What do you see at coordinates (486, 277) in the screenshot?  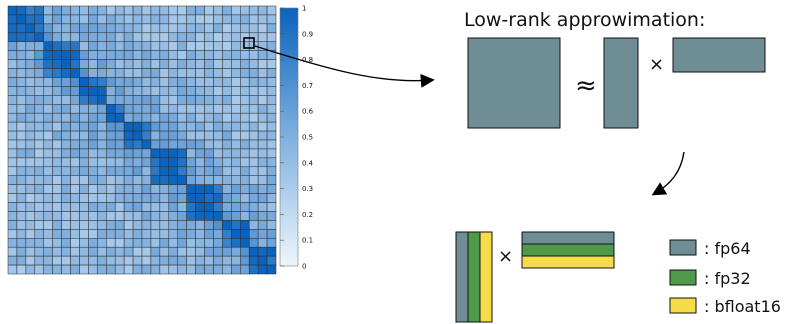 I see `left-column-bfloat16` at bounding box center [486, 277].